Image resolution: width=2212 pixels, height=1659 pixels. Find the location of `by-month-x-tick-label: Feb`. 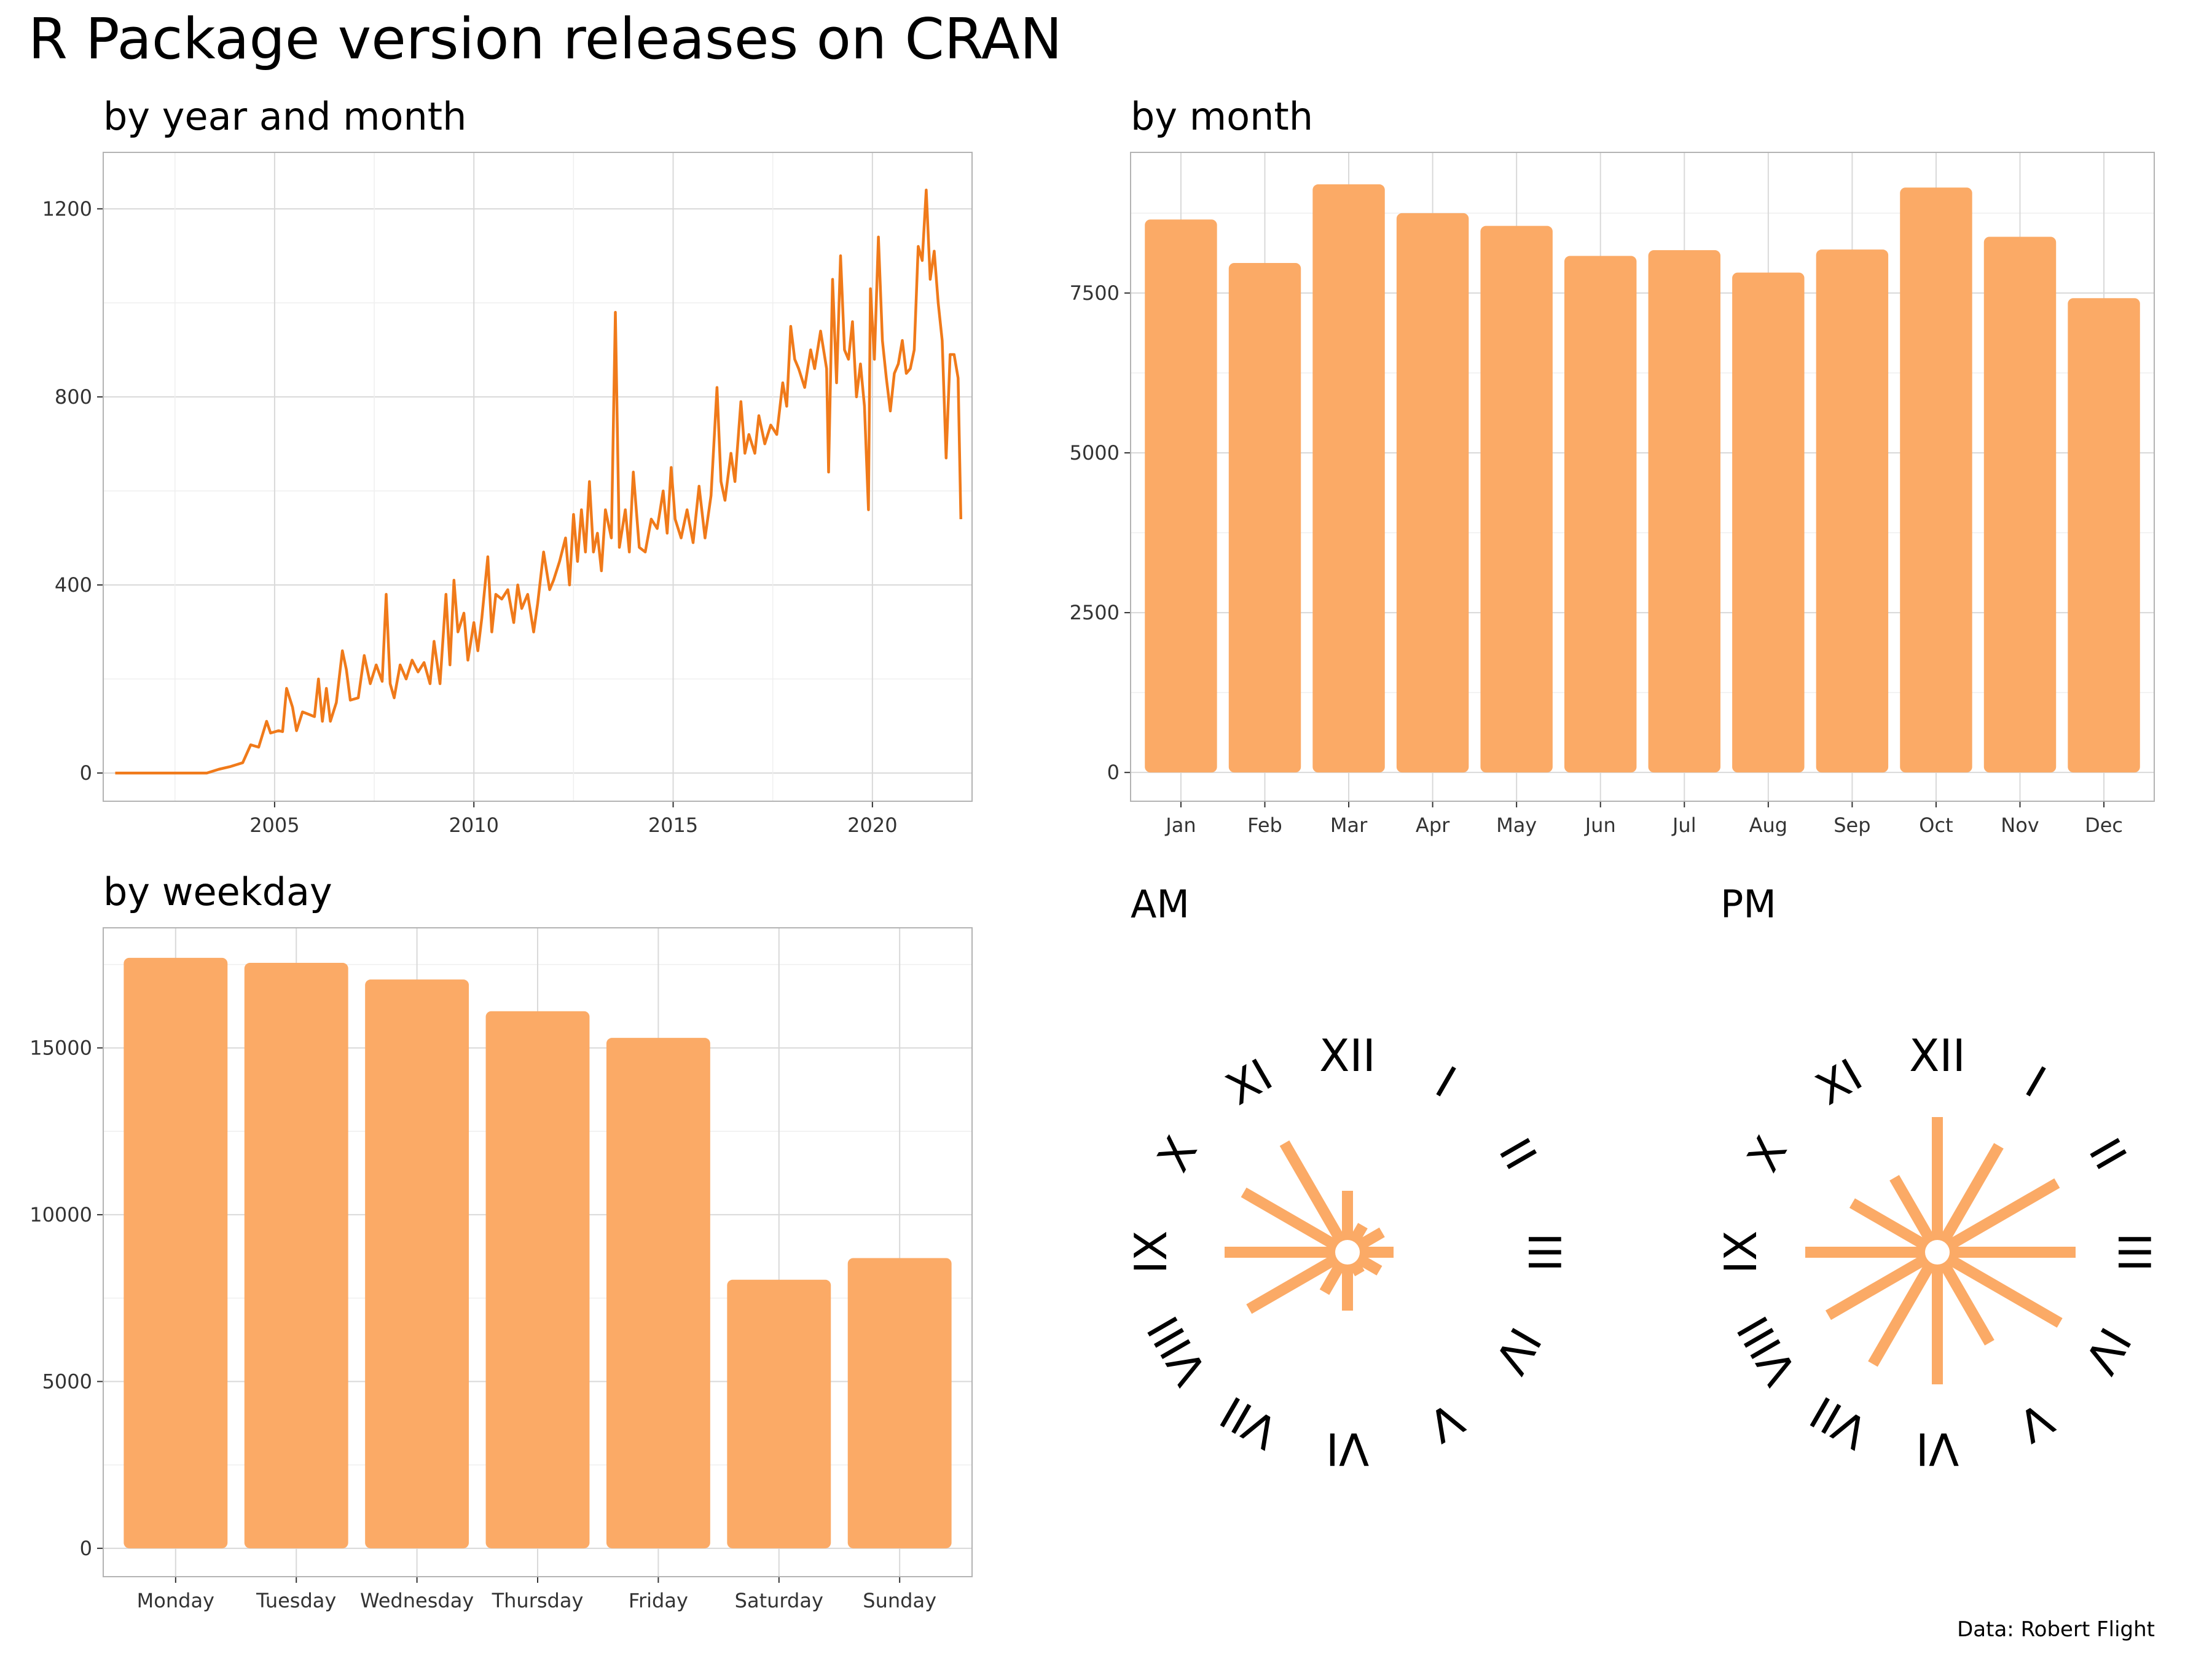

by-month-x-tick-label: Feb is located at coordinates (1264, 825).